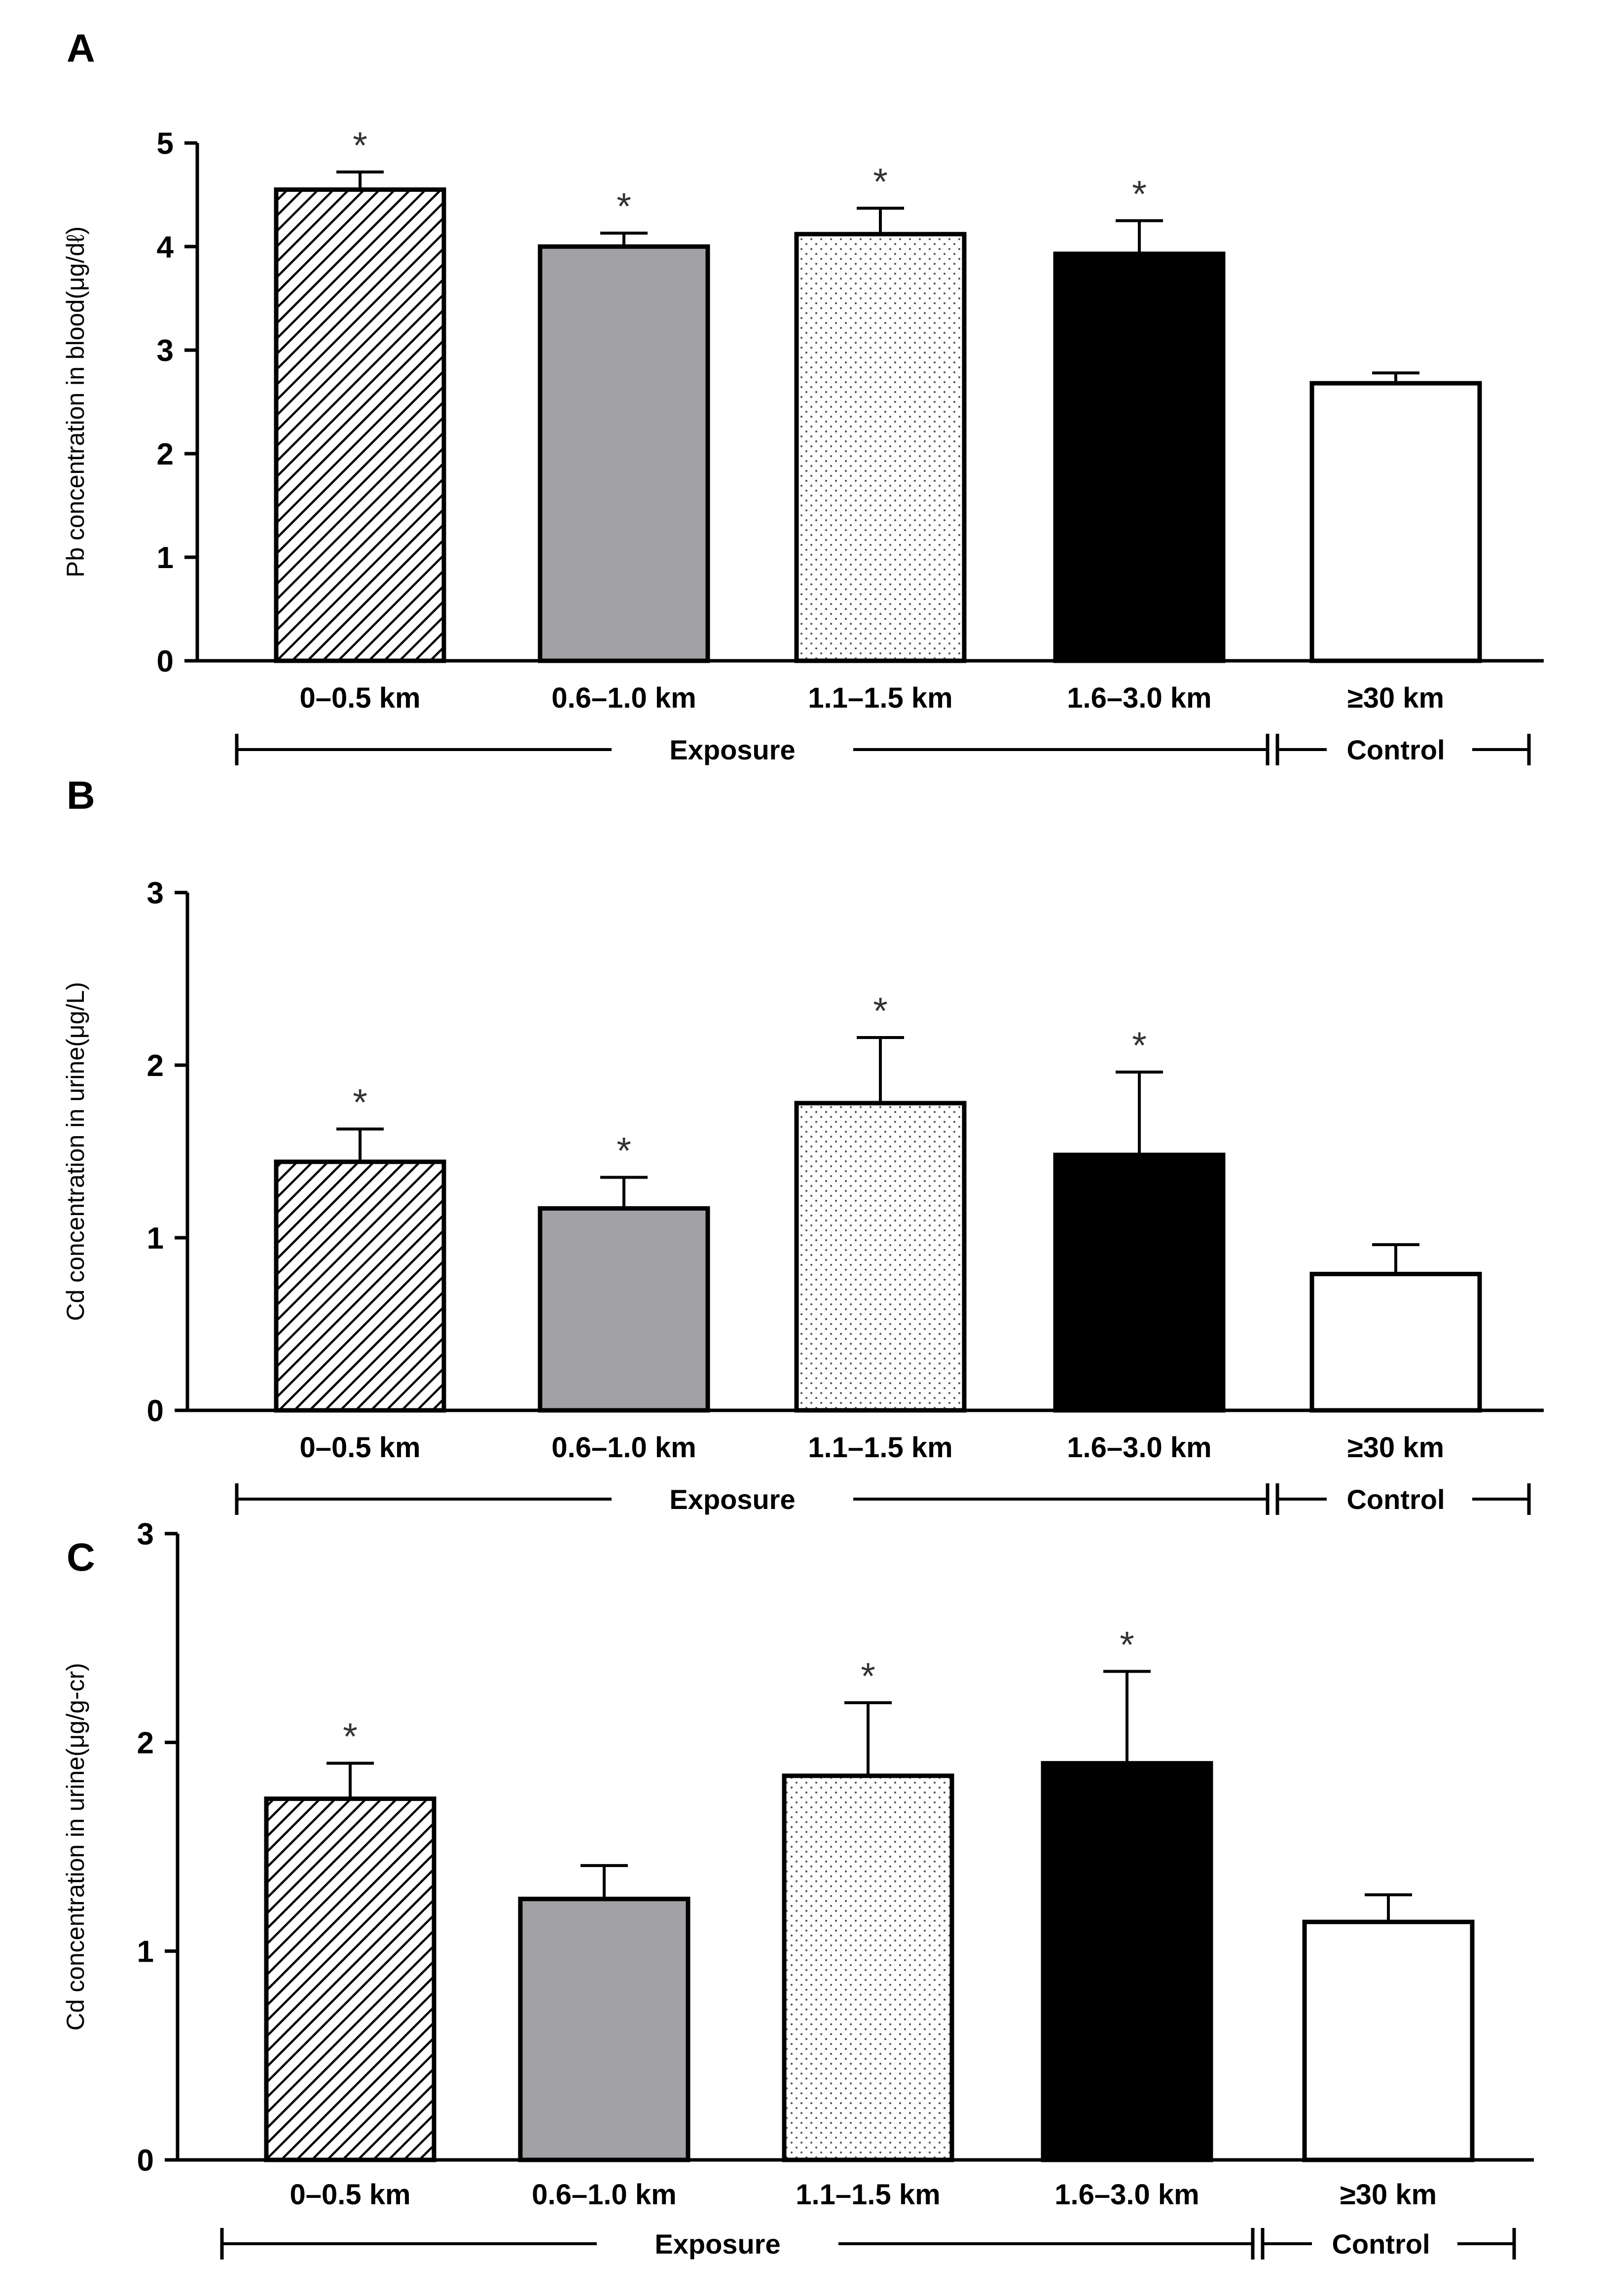  I want to click on y-axis-label: Cd concentration in urine(μg/g-cr), so click(75, 1847).